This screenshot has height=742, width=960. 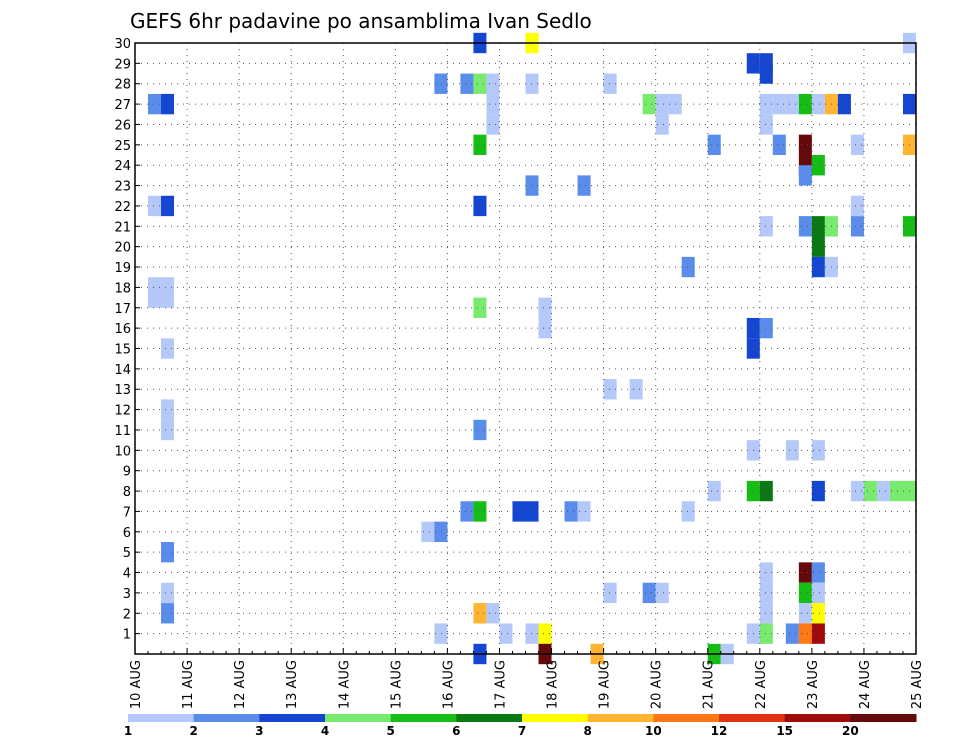 What do you see at coordinates (122, 125) in the screenshot?
I see `y-tick-label: 26` at bounding box center [122, 125].